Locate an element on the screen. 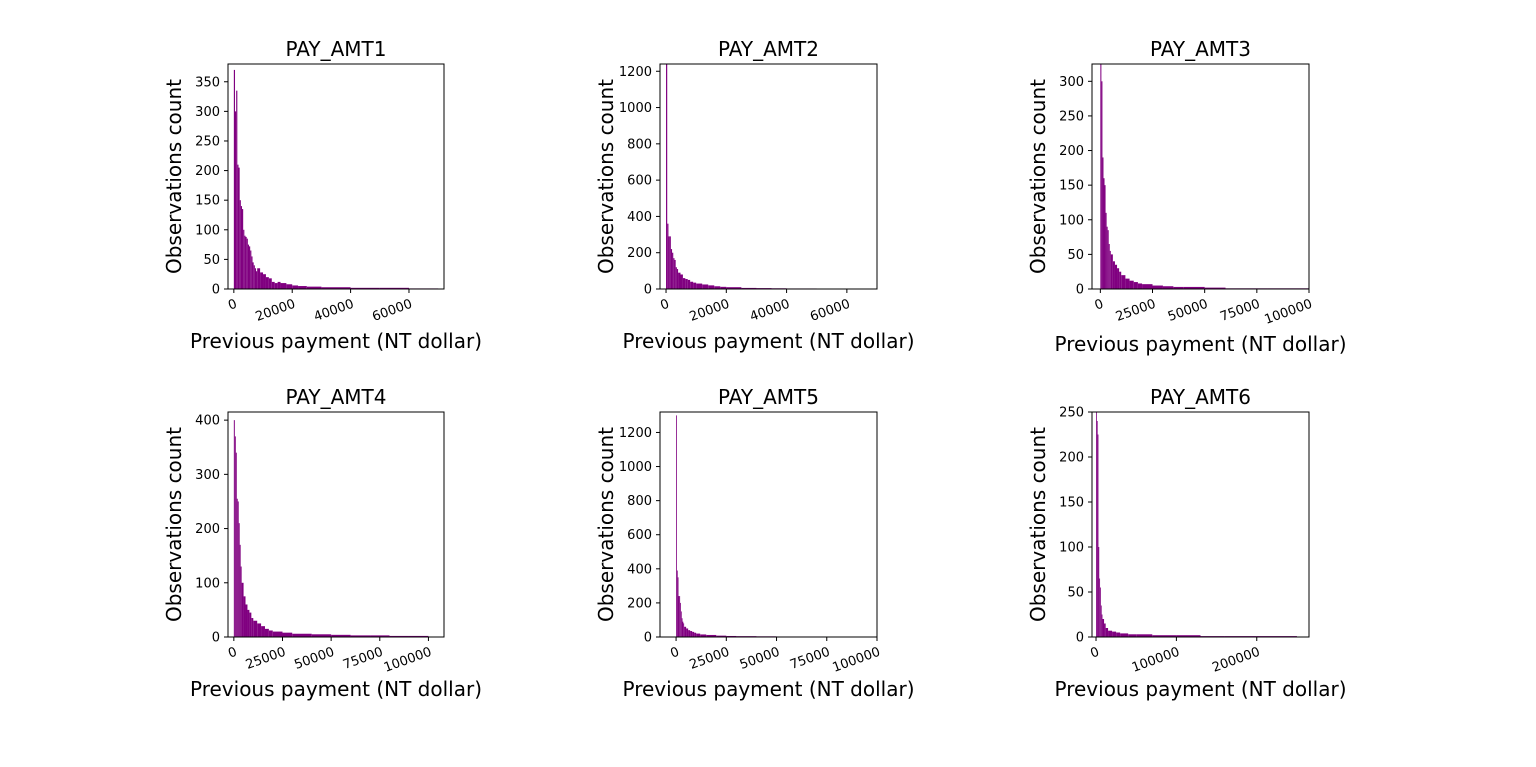 The image size is (1536, 767). y-tick-label: 150 is located at coordinates (1071, 503).